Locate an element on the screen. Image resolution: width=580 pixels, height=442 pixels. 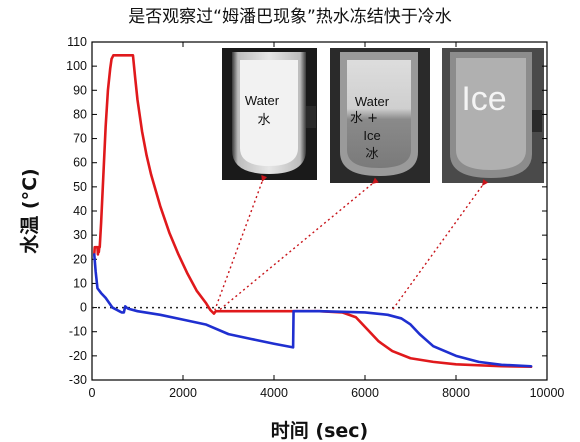
svg-text: 水 is located at coordinates (263, 120).